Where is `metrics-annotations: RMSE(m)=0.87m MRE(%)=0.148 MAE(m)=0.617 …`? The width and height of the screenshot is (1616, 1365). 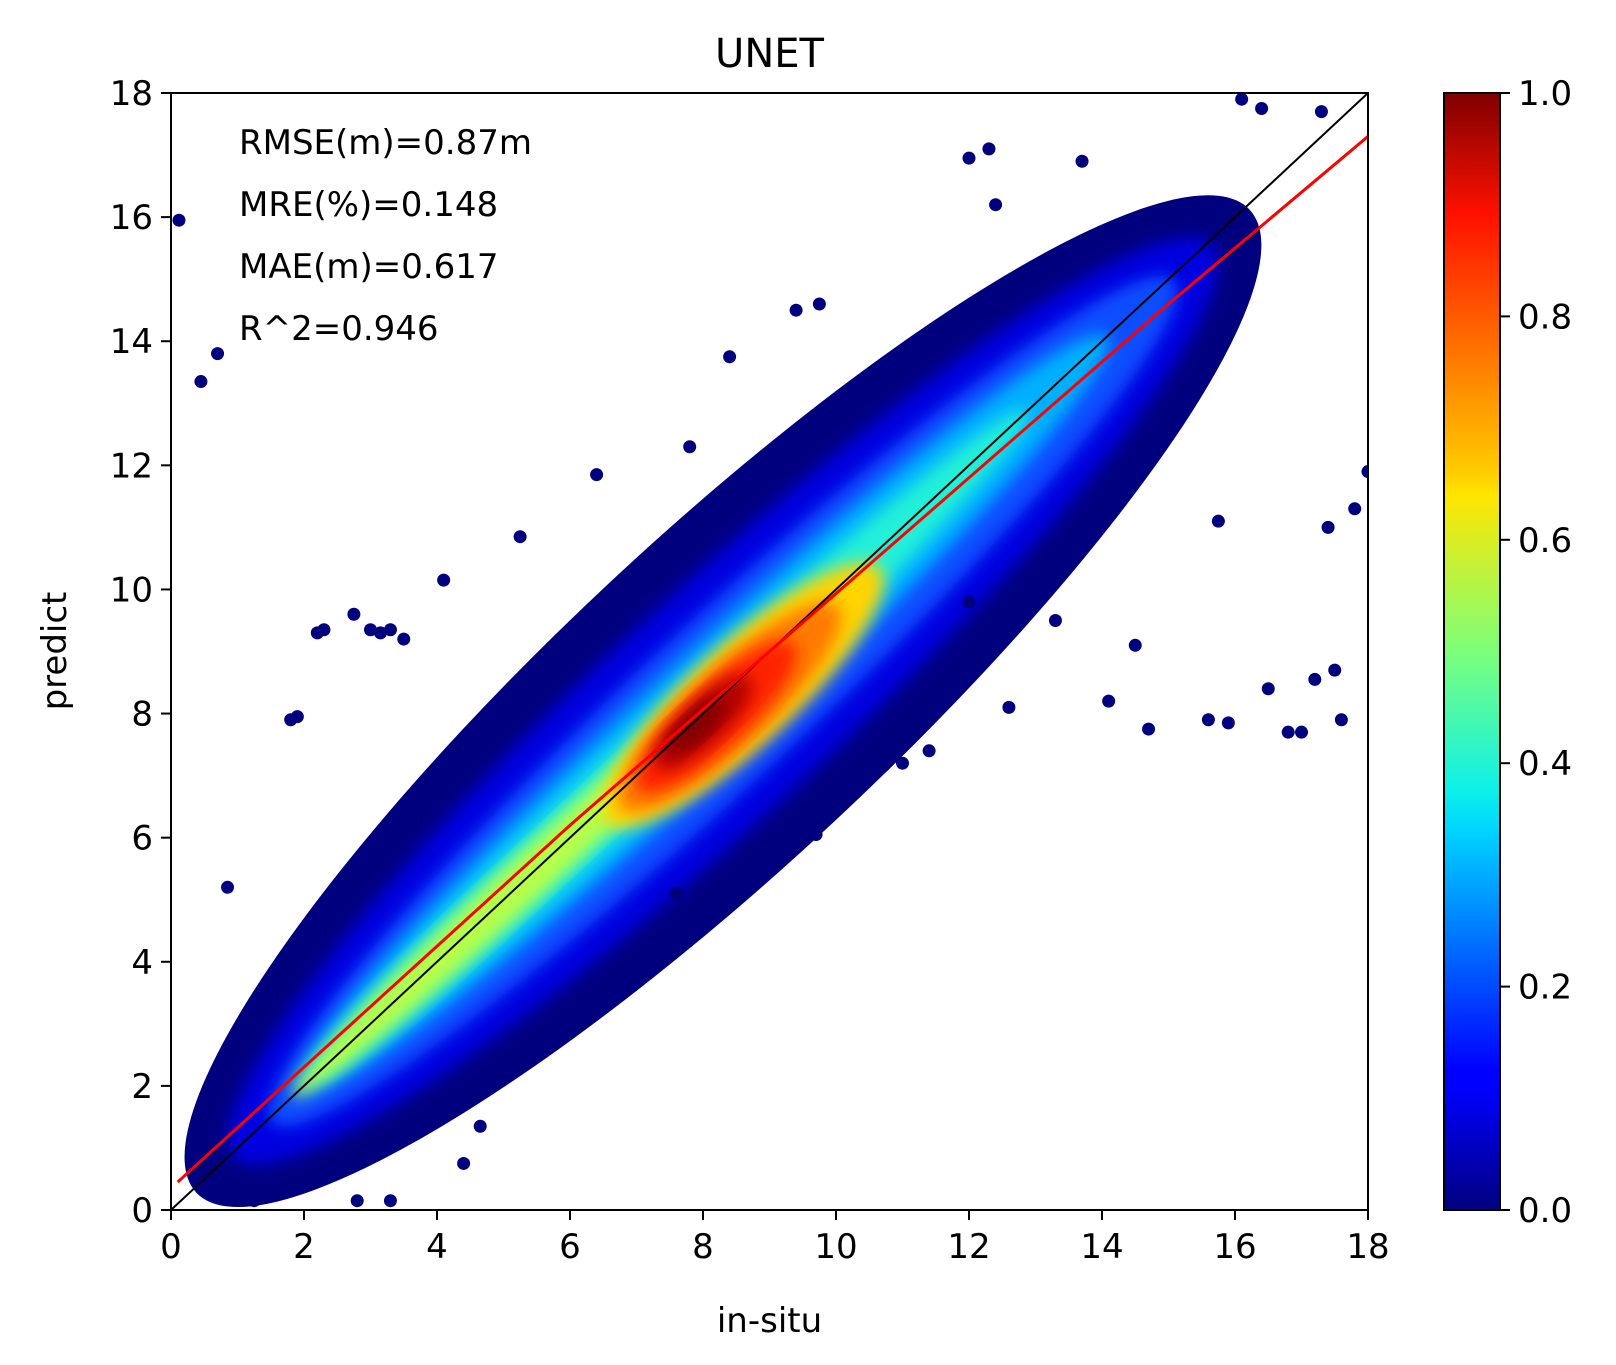
metrics-annotations: RMSE(m)=0.87m MRE(%)=0.148 MAE(m)=0.617 … is located at coordinates (385, 236).